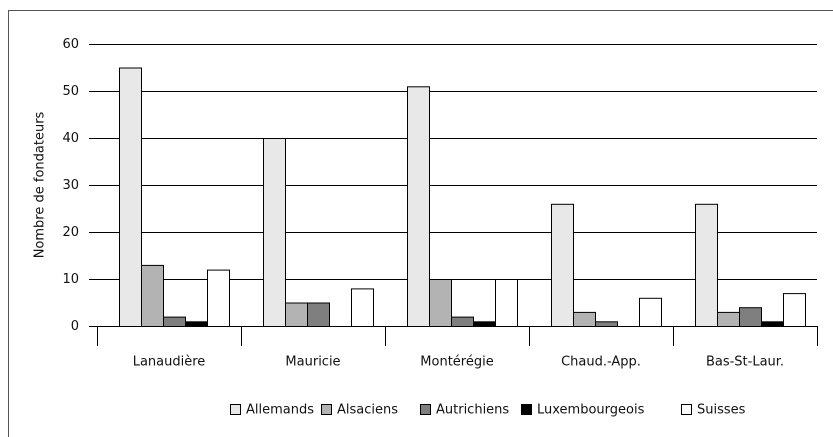 The width and height of the screenshot is (833, 437). I want to click on y-tick-label: 50, so click(70, 91).